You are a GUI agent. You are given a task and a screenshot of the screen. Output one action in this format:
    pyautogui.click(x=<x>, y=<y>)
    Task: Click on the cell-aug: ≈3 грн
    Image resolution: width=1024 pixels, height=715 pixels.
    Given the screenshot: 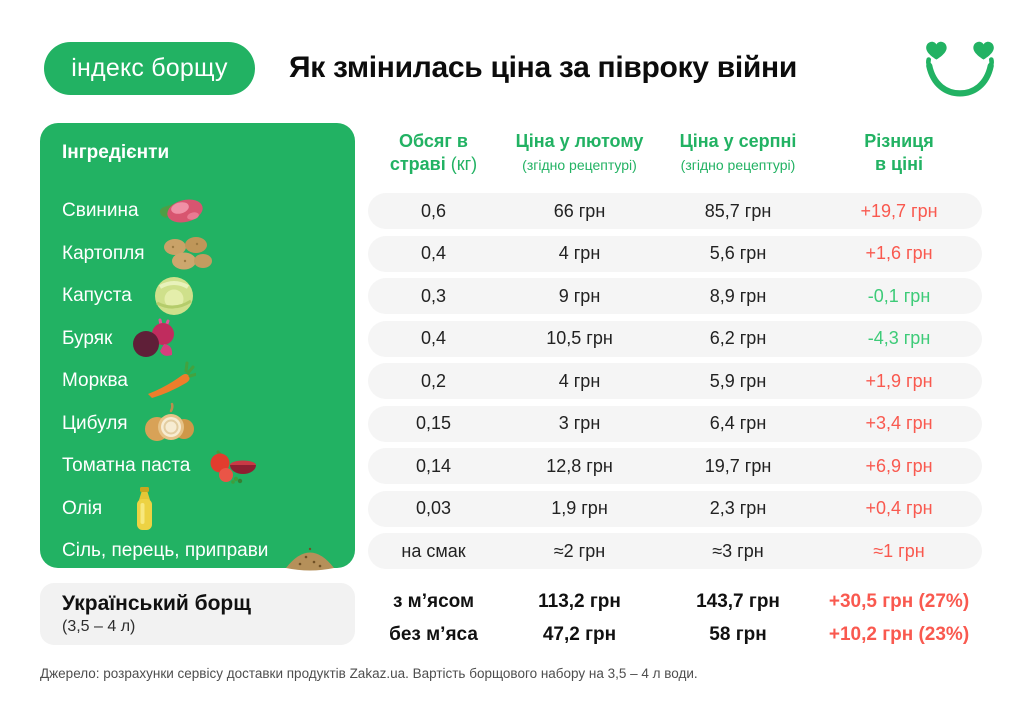 What is the action you would take?
    pyautogui.click(x=738, y=550)
    